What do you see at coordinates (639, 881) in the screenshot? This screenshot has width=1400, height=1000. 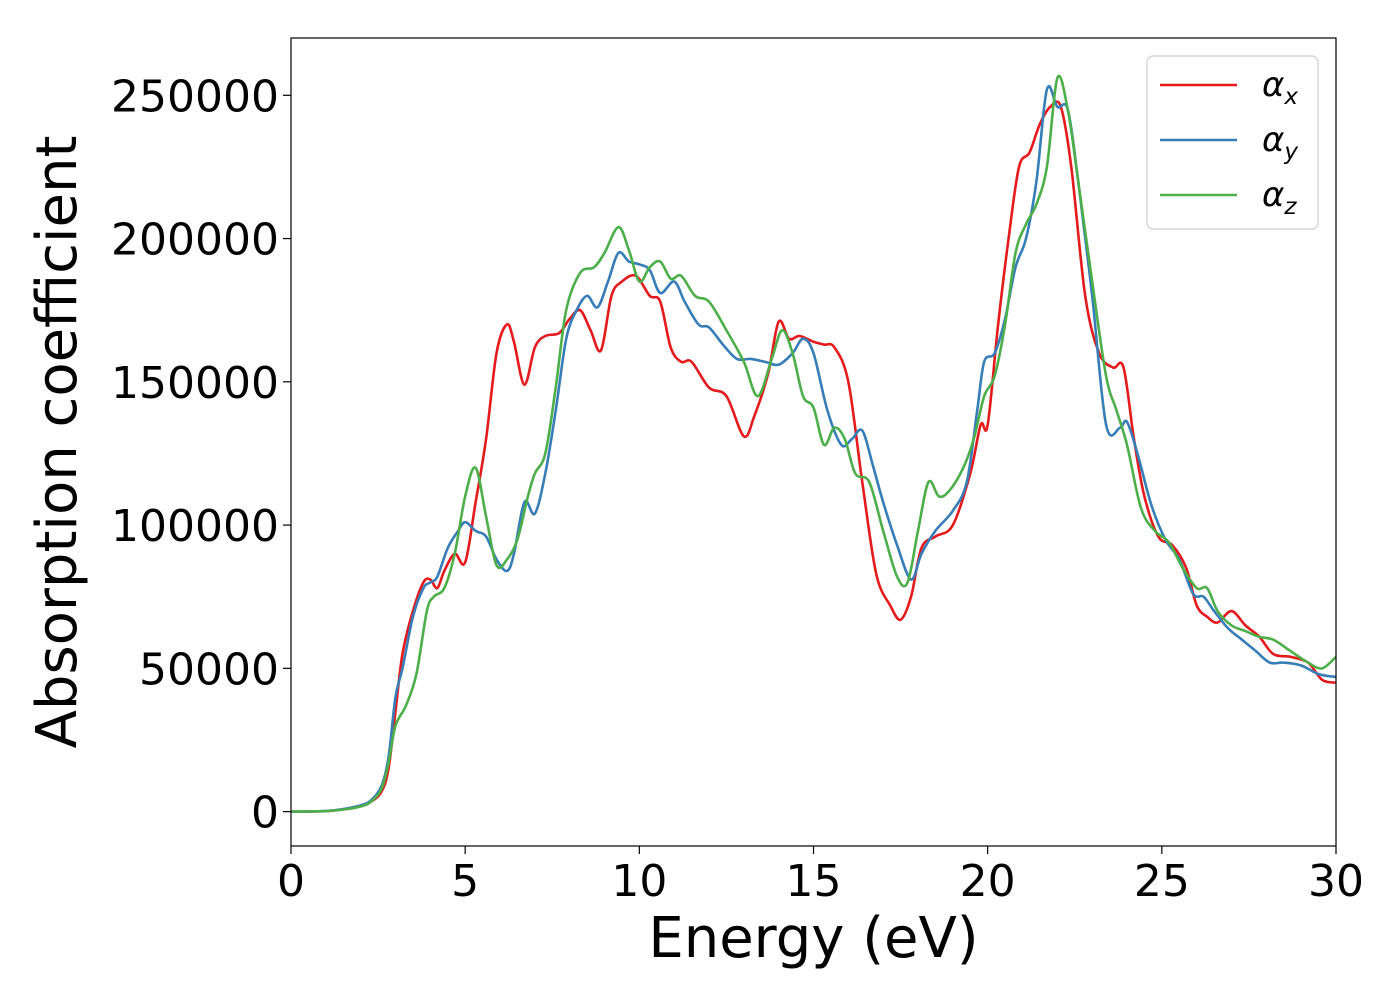 I see `x-tick-label: 10` at bounding box center [639, 881].